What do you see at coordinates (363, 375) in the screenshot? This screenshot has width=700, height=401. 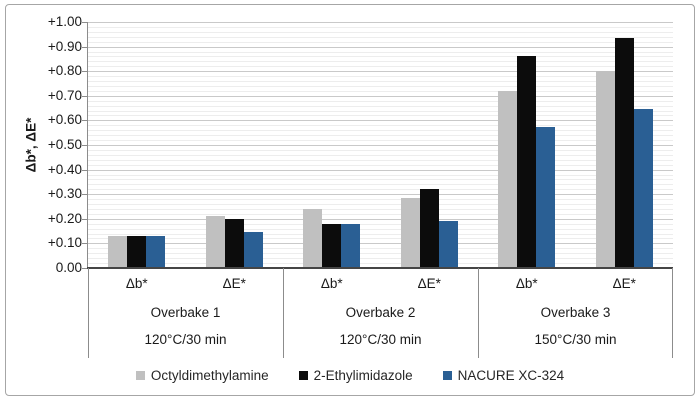 I see `legend-label: 2-Ethylimidazole` at bounding box center [363, 375].